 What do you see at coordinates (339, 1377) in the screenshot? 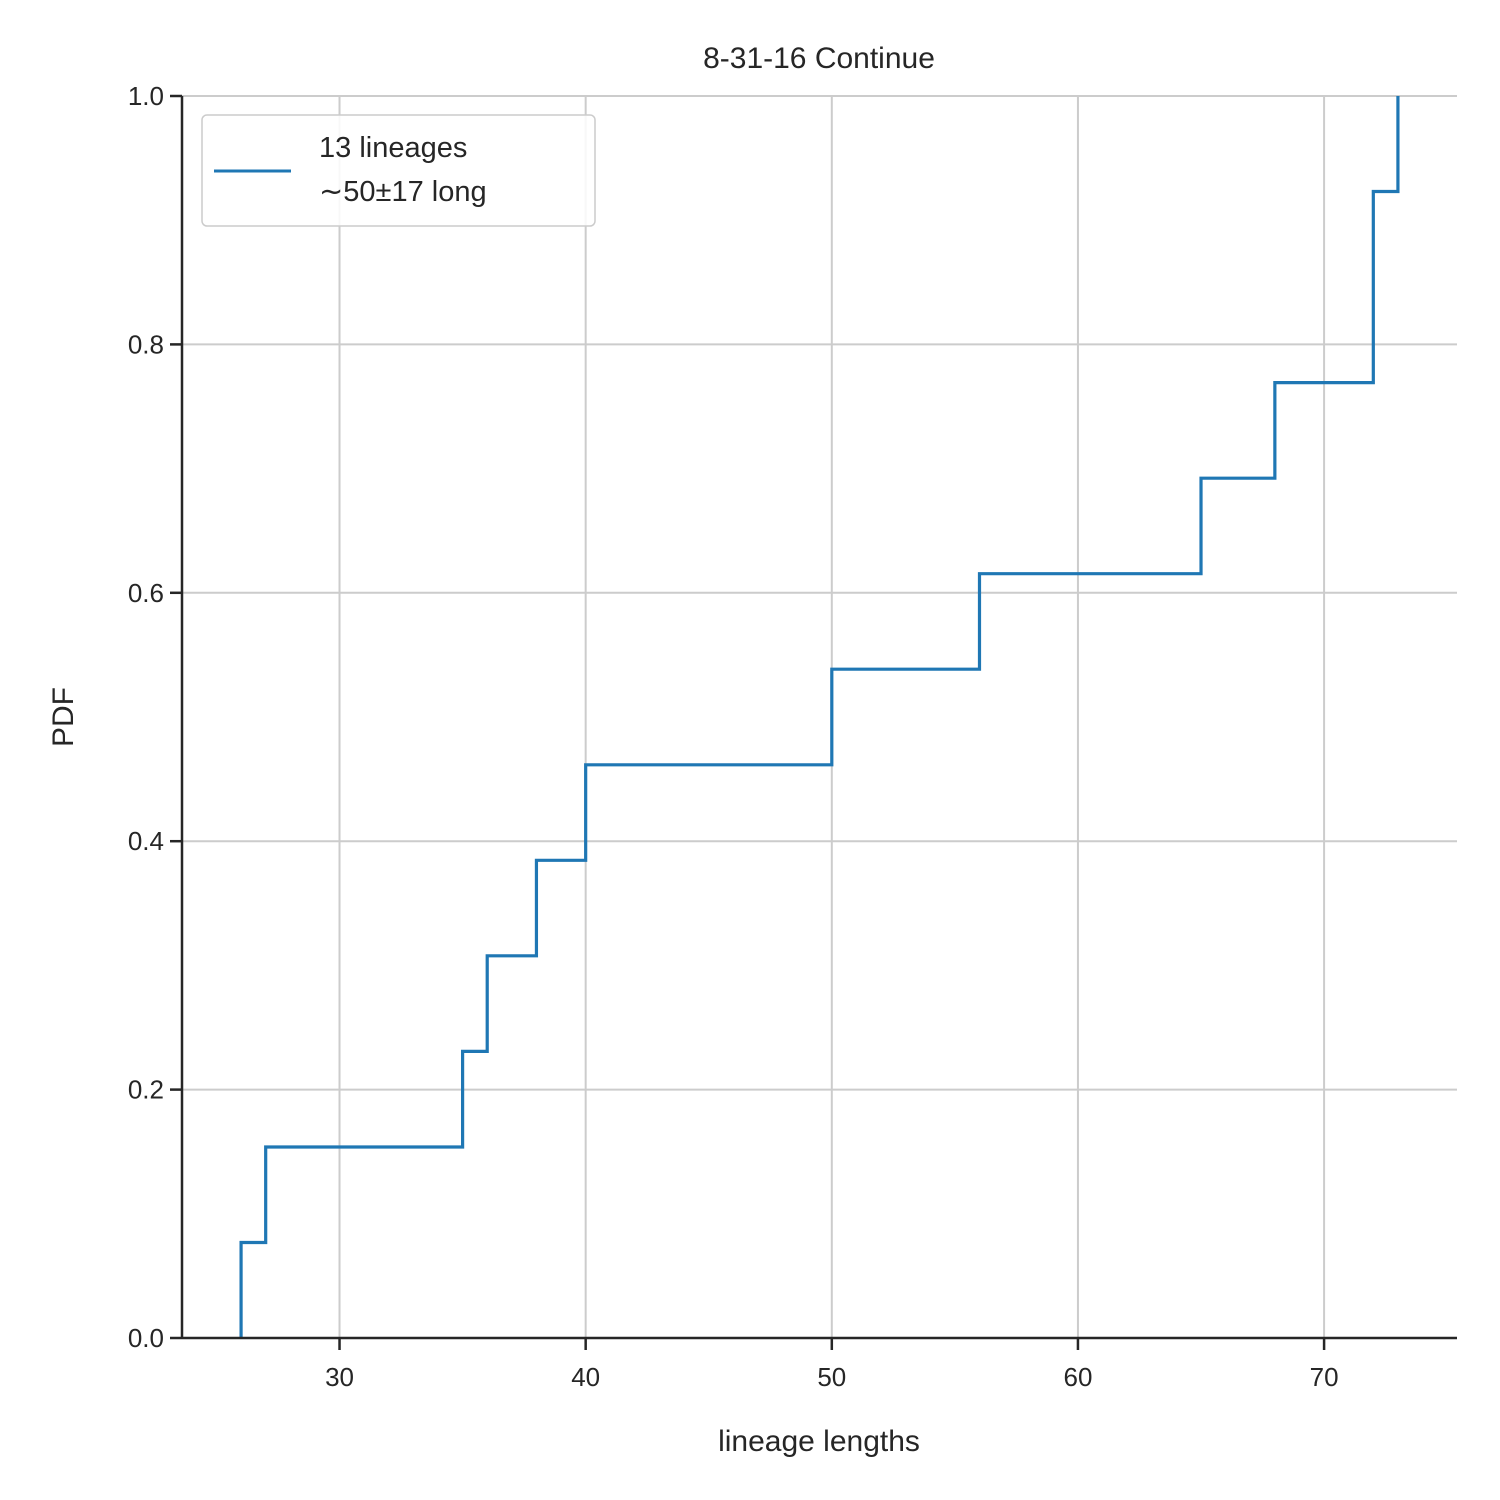
I see `x-tick-label: 30` at bounding box center [339, 1377].